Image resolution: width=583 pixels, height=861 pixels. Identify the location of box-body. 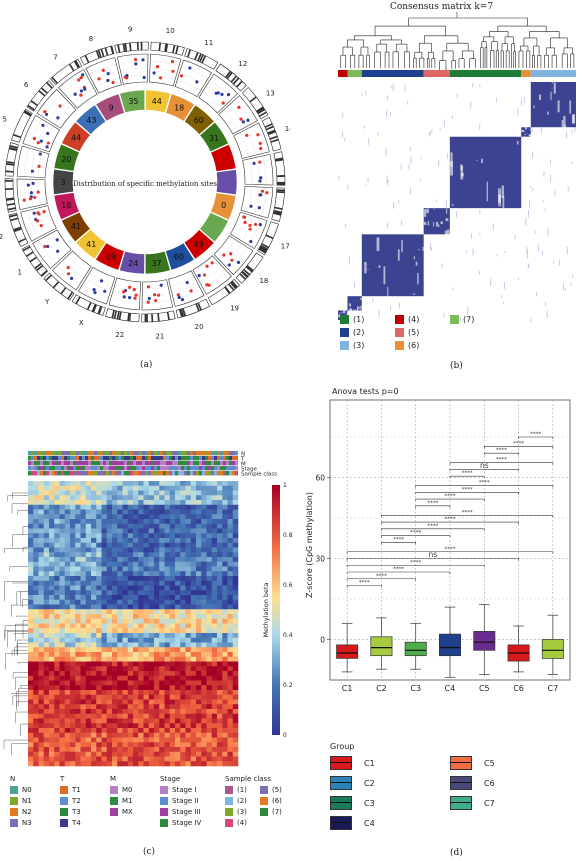
(381, 646).